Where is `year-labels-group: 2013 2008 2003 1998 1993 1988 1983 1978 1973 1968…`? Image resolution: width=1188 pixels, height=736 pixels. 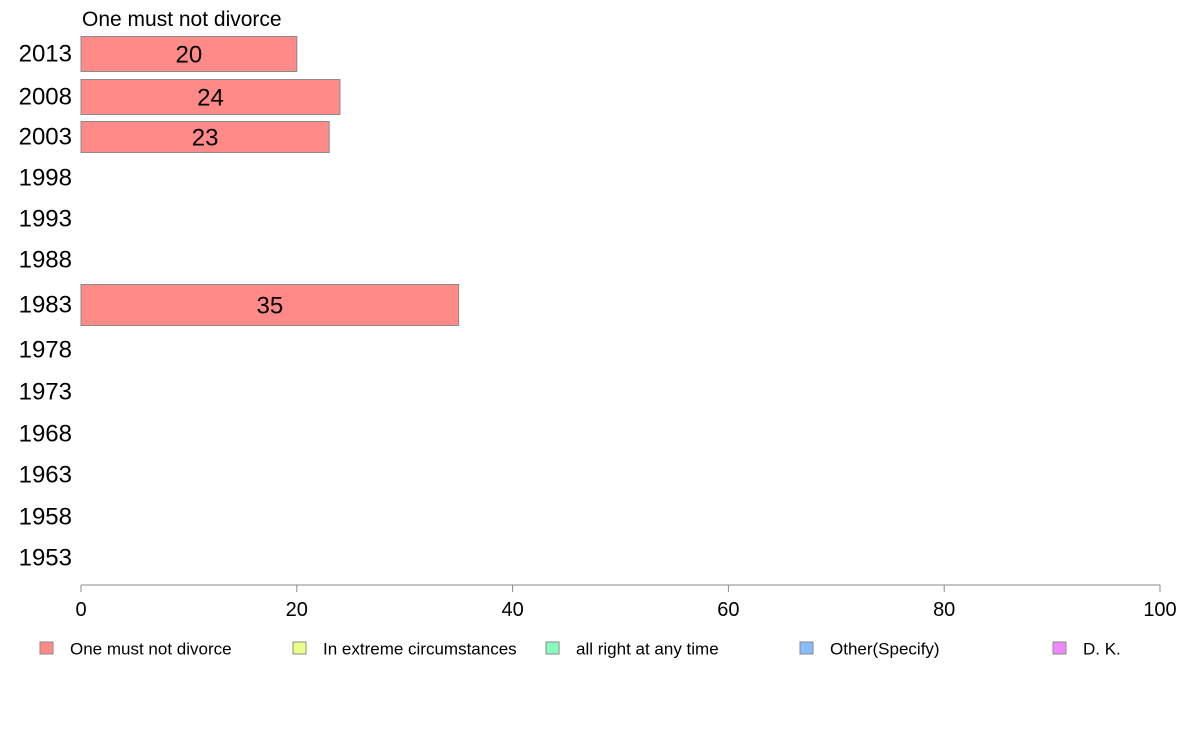
year-labels-group: 2013 2008 2003 1998 1993 1988 1983 1978 1973 1968… is located at coordinates (45, 306).